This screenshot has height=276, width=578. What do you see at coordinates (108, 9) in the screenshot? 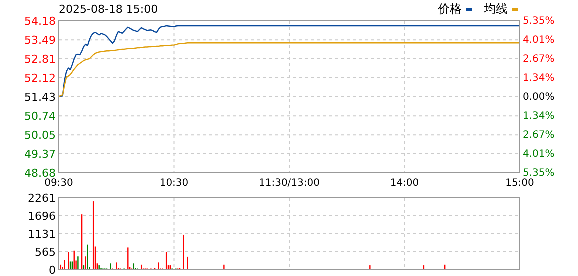
I see `chart-title: 2025-08-18 15:00` at bounding box center [108, 9].